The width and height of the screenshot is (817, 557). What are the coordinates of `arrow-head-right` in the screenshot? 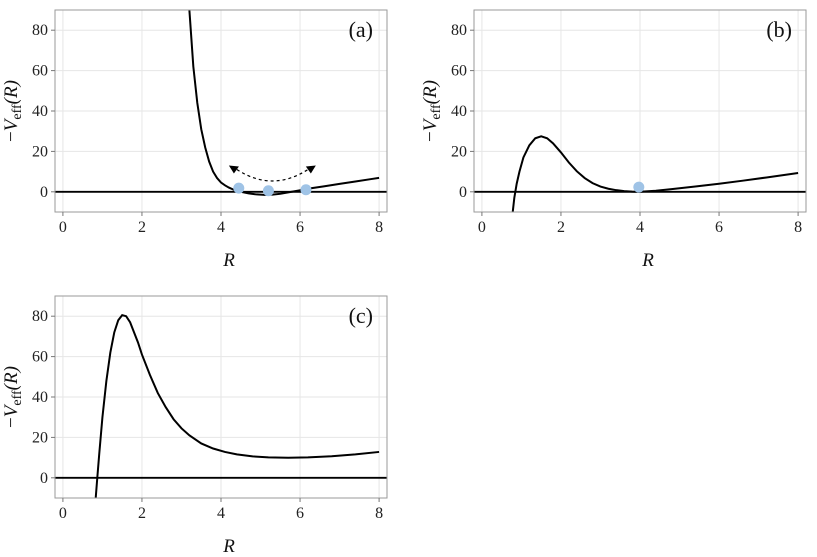 It's located at (310, 169).